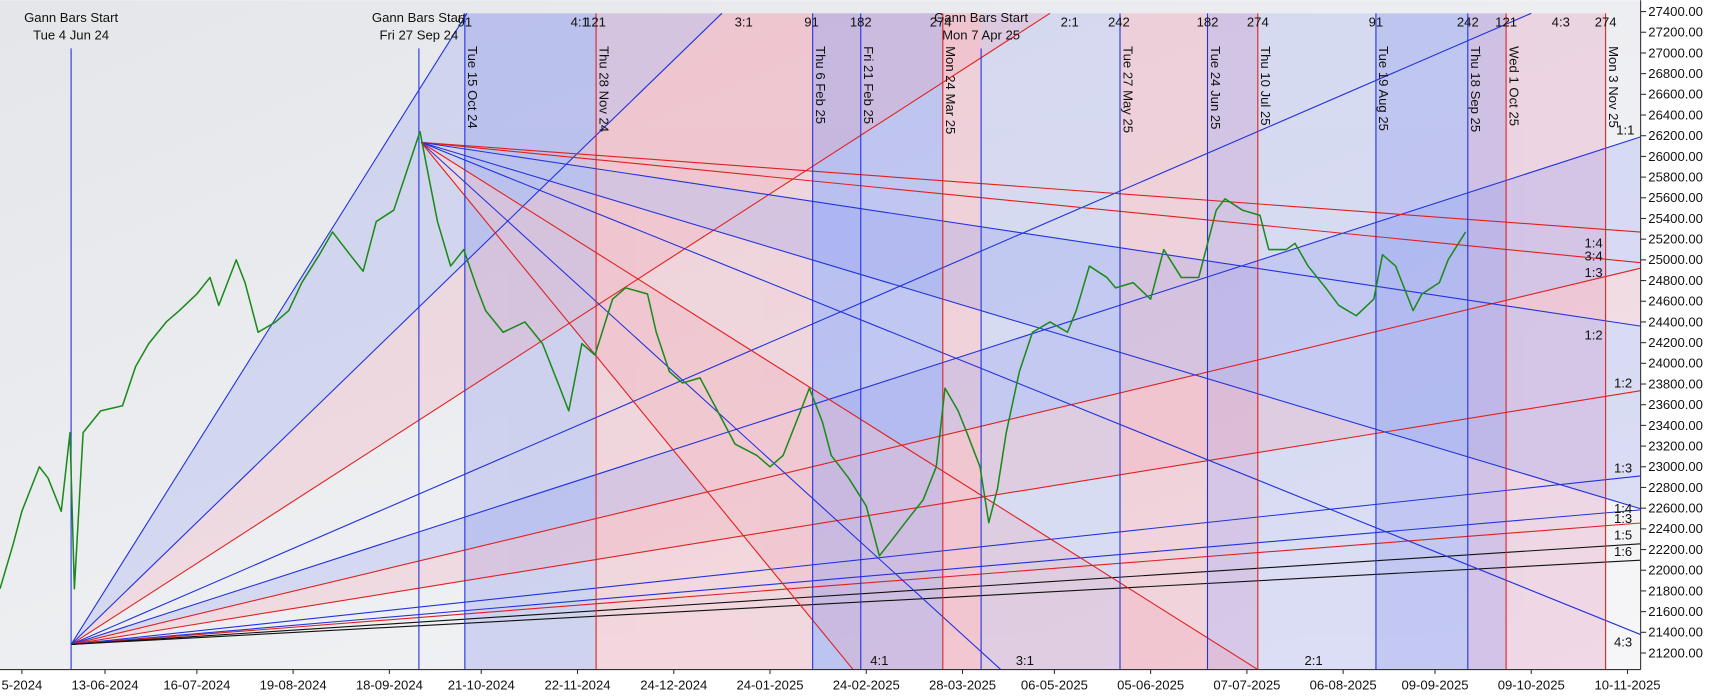  Describe the element at coordinates (1070, 21) in the screenshot. I see `top-label: 2:1` at that location.